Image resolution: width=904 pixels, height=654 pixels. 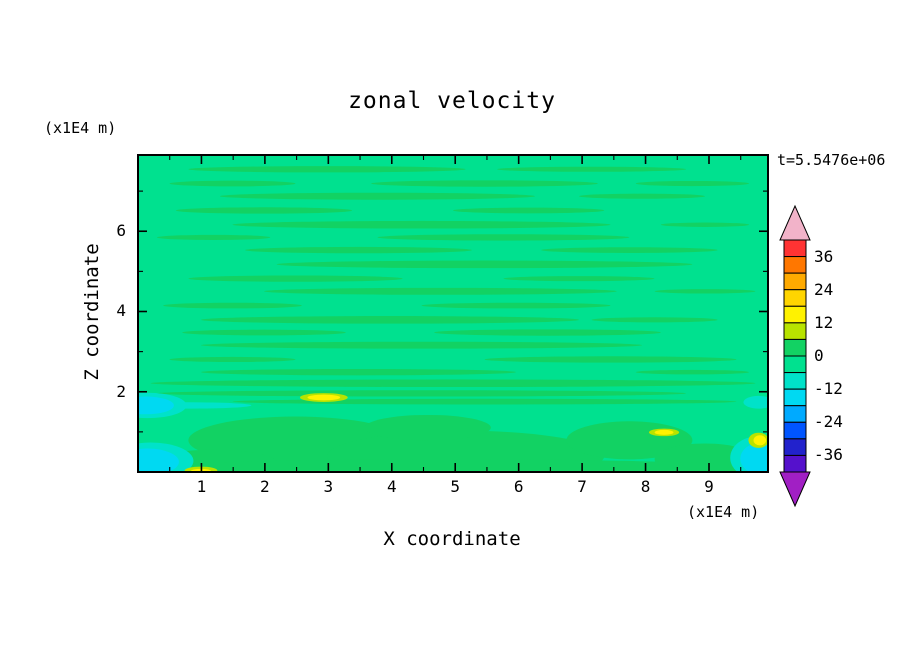 What do you see at coordinates (452, 101) in the screenshot?
I see `plot-title: zonal velocity` at bounding box center [452, 101].